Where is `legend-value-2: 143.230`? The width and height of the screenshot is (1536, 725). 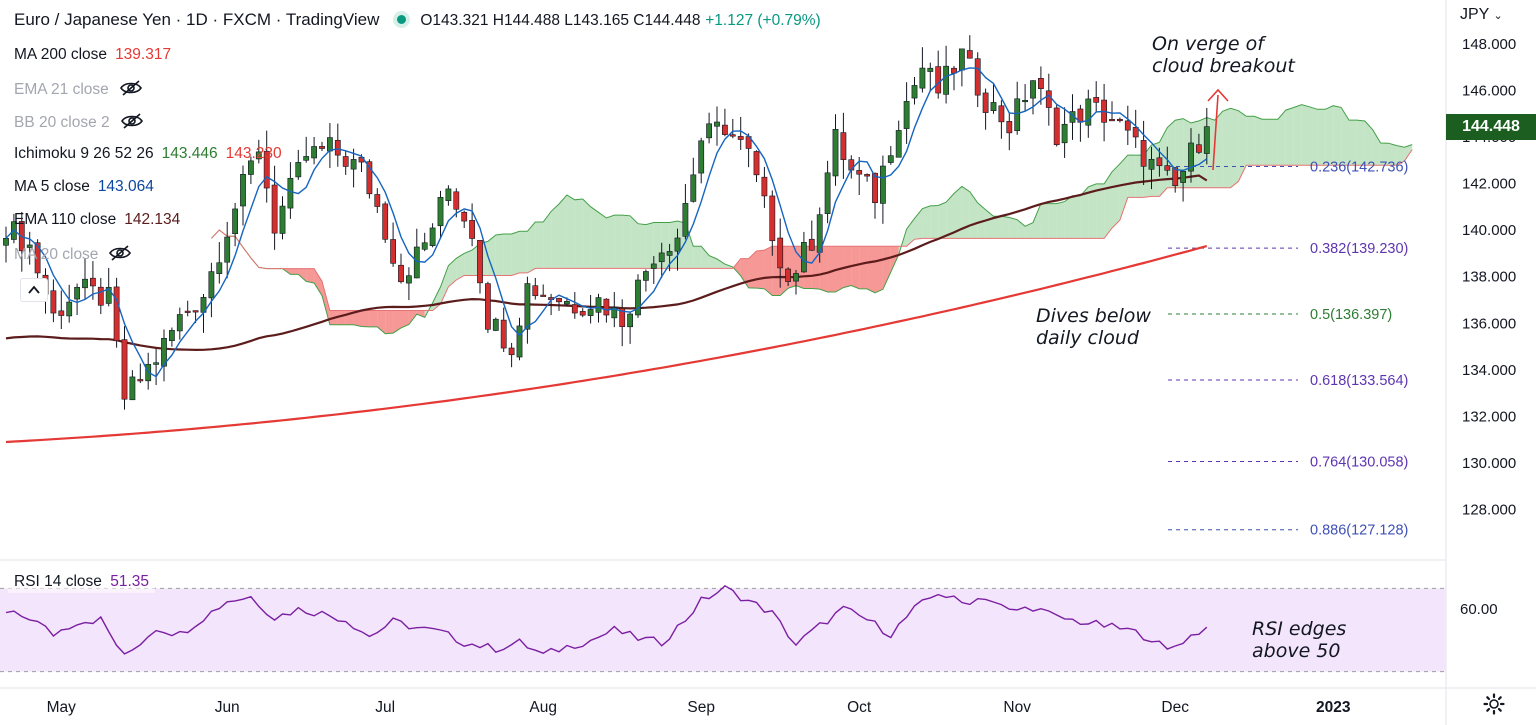
legend-value-2: 143.230 is located at coordinates (253, 153).